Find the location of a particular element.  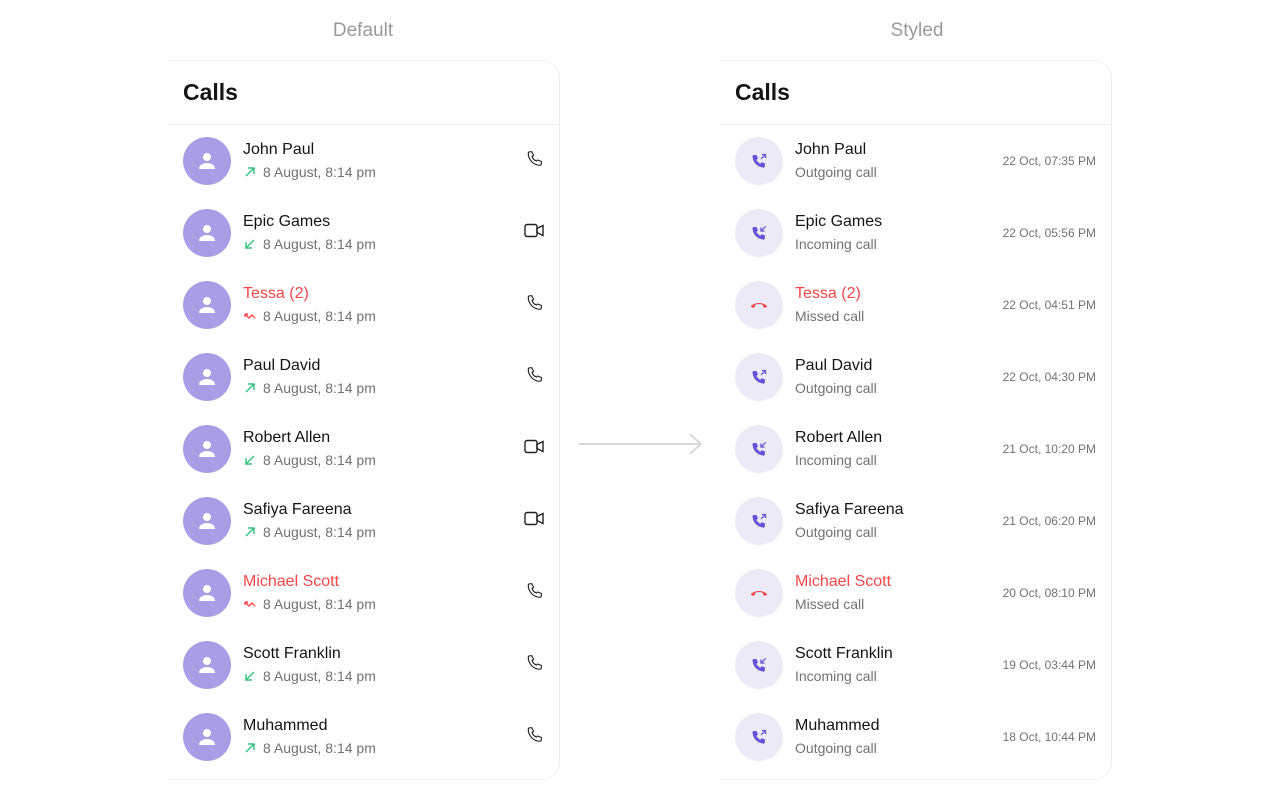

call-list-item: Scott Franklin 8 August, 8:14 pm is located at coordinates (363, 665).